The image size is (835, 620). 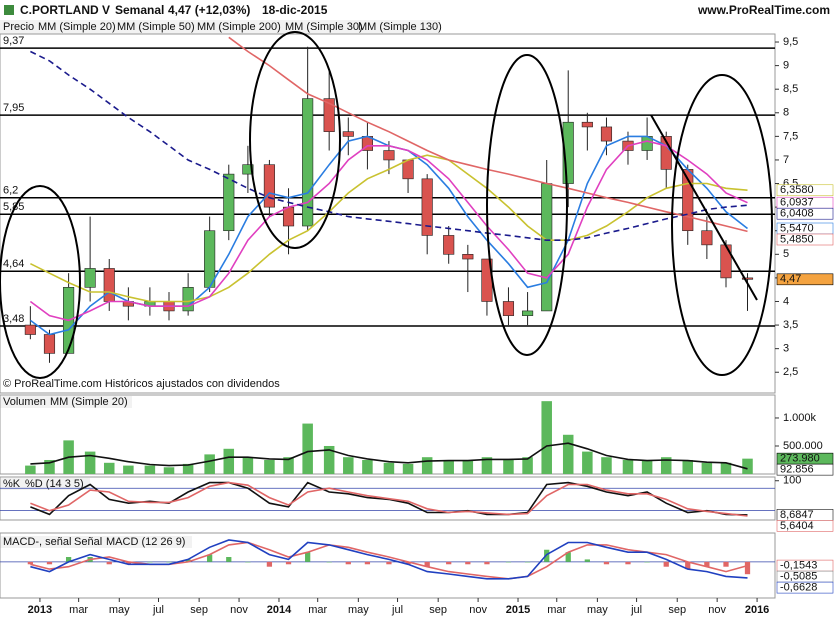 I want to click on value-tag: 6,3580, so click(x=797, y=190).